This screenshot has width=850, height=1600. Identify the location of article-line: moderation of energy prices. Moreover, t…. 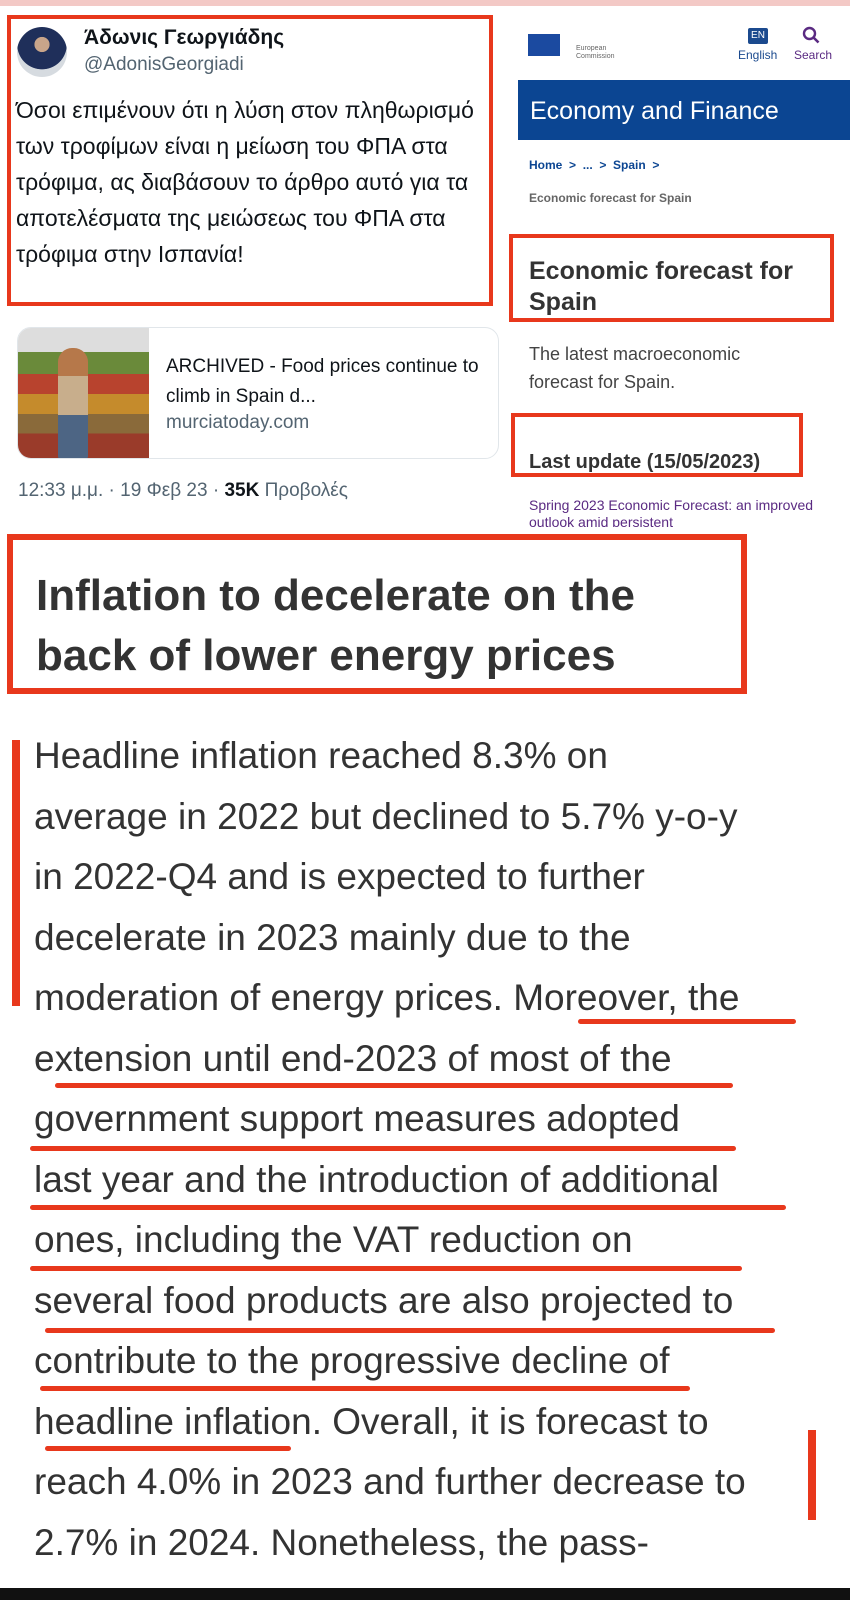
(387, 997).